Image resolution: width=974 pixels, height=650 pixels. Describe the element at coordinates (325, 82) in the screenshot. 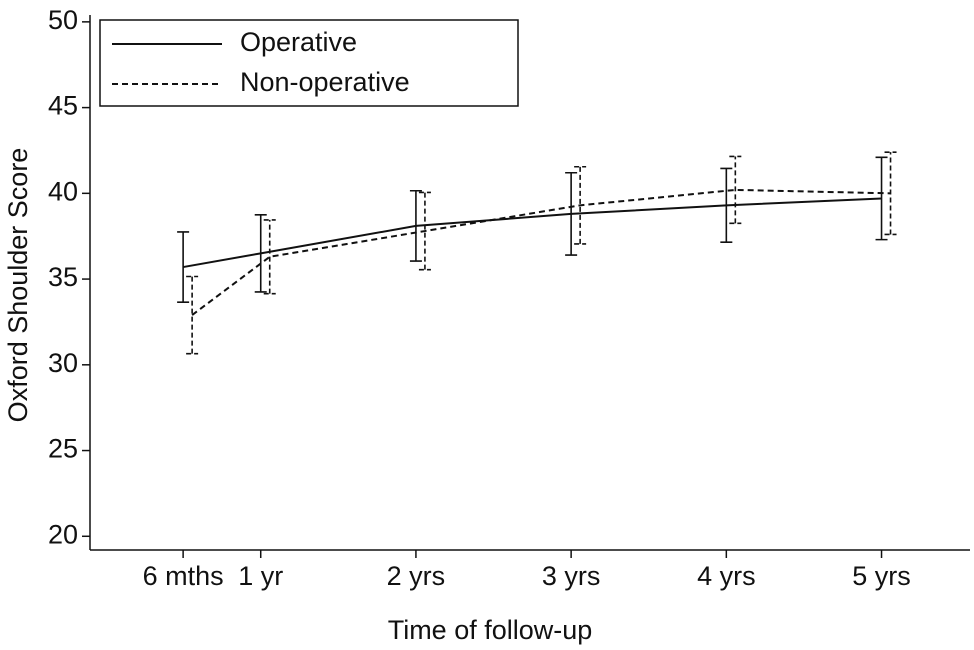

I see `legend-label: Non-operative` at that location.